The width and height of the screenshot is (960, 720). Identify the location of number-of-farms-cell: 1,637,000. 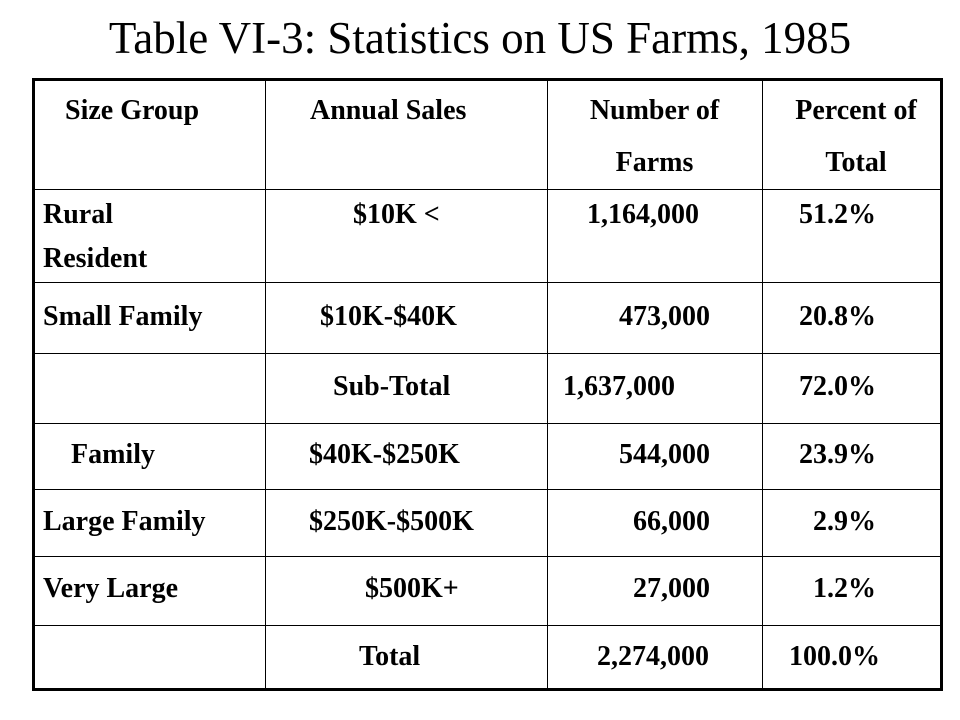
(619, 386).